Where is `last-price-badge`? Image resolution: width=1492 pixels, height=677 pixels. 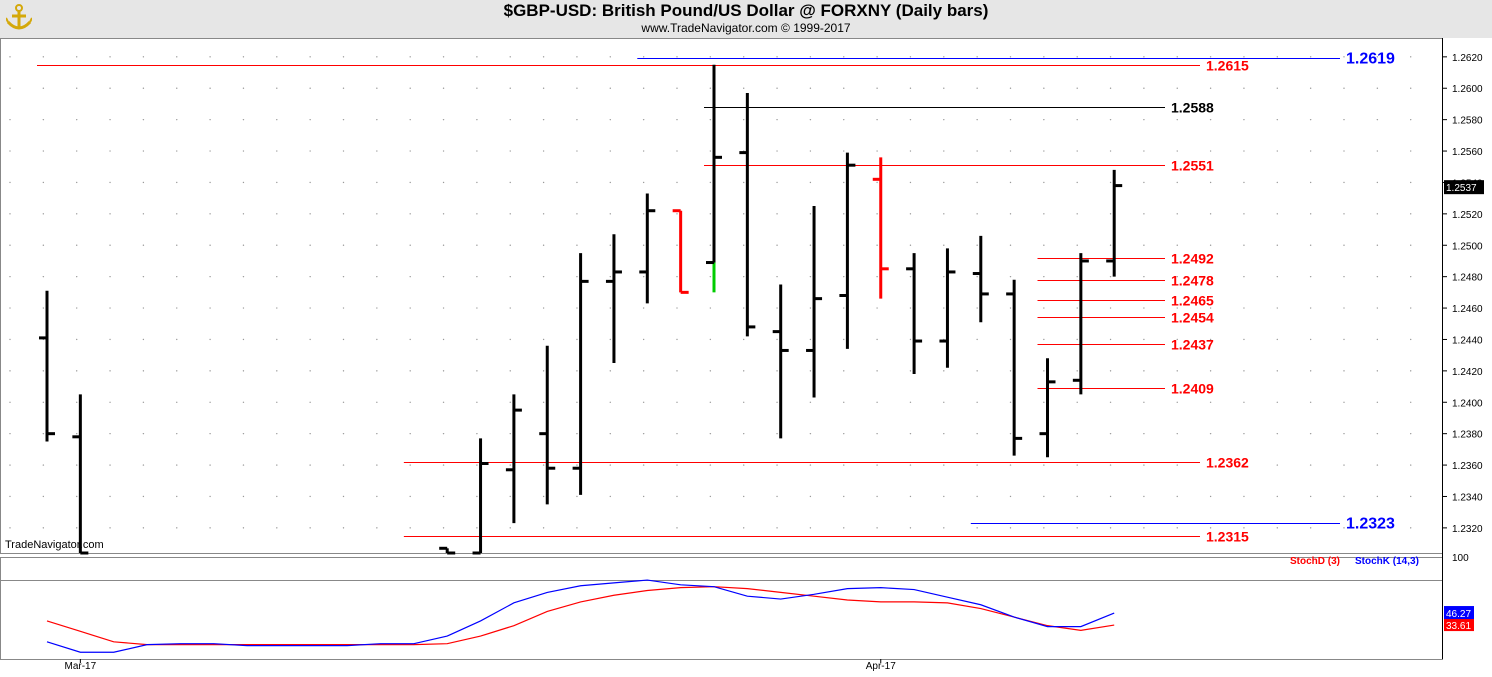 last-price-badge is located at coordinates (1464, 187).